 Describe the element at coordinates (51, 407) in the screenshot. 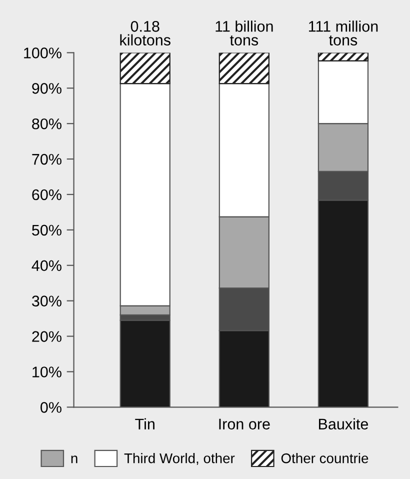

I see `y-tick-label: 0%` at that location.